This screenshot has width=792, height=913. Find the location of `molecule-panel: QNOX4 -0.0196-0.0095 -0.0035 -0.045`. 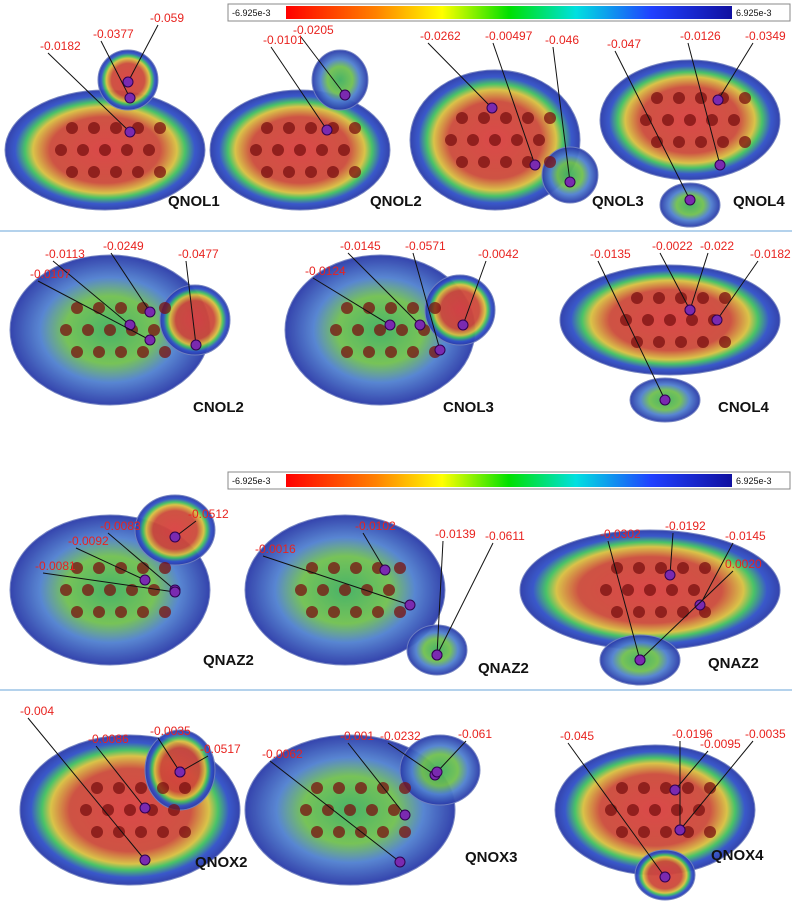

molecule-panel: QNOX4 -0.0196-0.0095 -0.0035 -0.045 is located at coordinates (670, 814).